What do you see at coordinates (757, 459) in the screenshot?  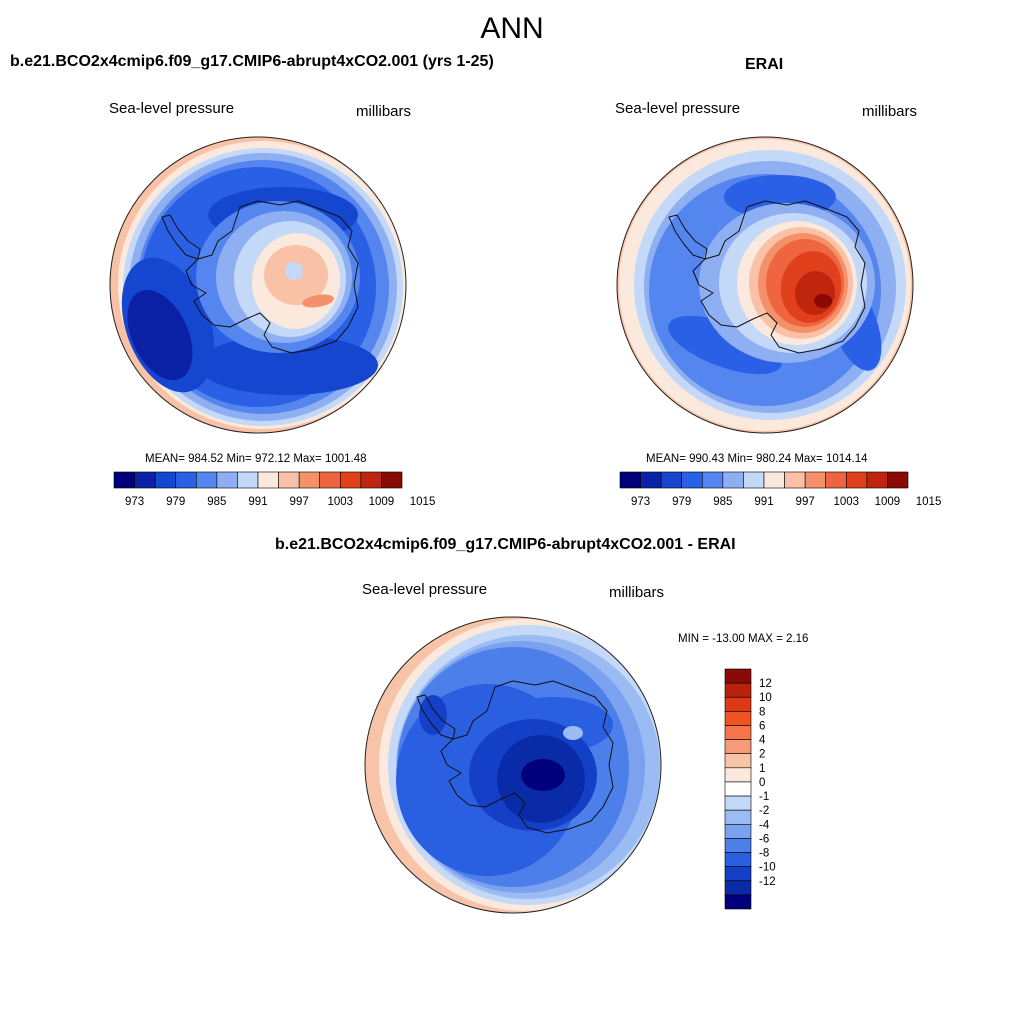 I see `panel-2-stats: MEAN= 990.43 Min= 980.24 Max= 1014.14` at bounding box center [757, 459].